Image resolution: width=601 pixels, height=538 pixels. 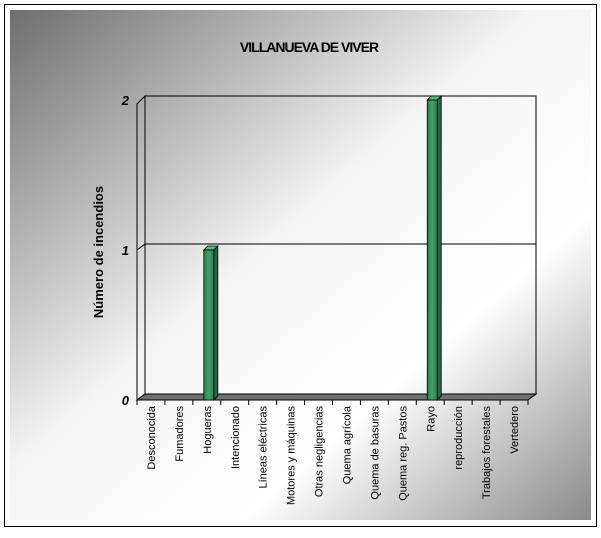 I want to click on x-tick-label: Quema de basuras, so click(x=375, y=453).